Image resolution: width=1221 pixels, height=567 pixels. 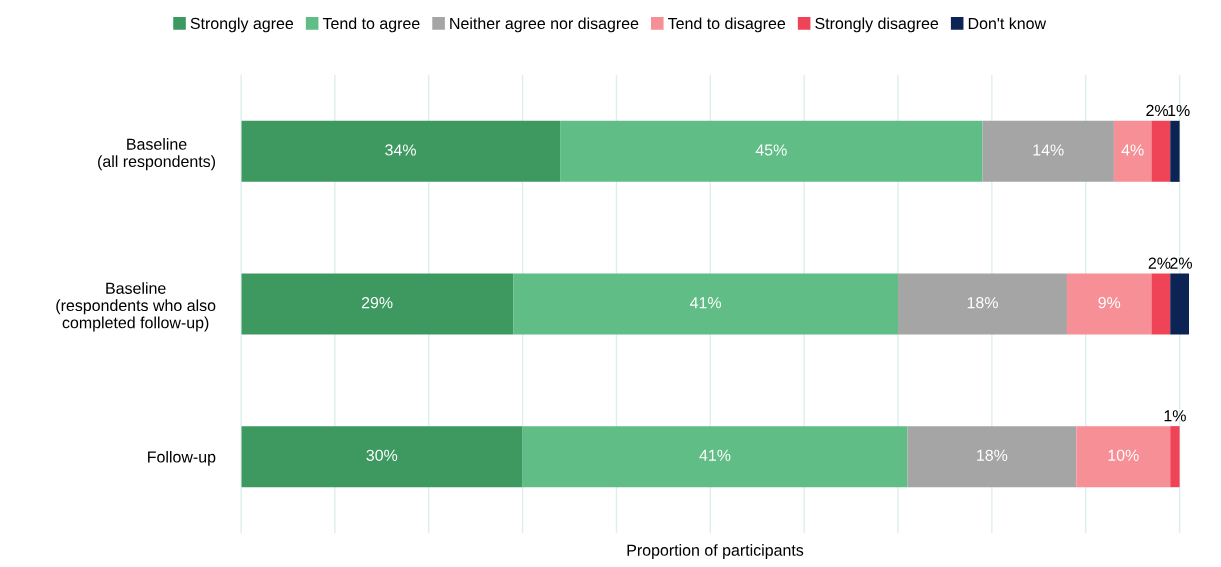 What do you see at coordinates (727, 25) in the screenshot?
I see `legend-label: Tend to disagree` at bounding box center [727, 25].